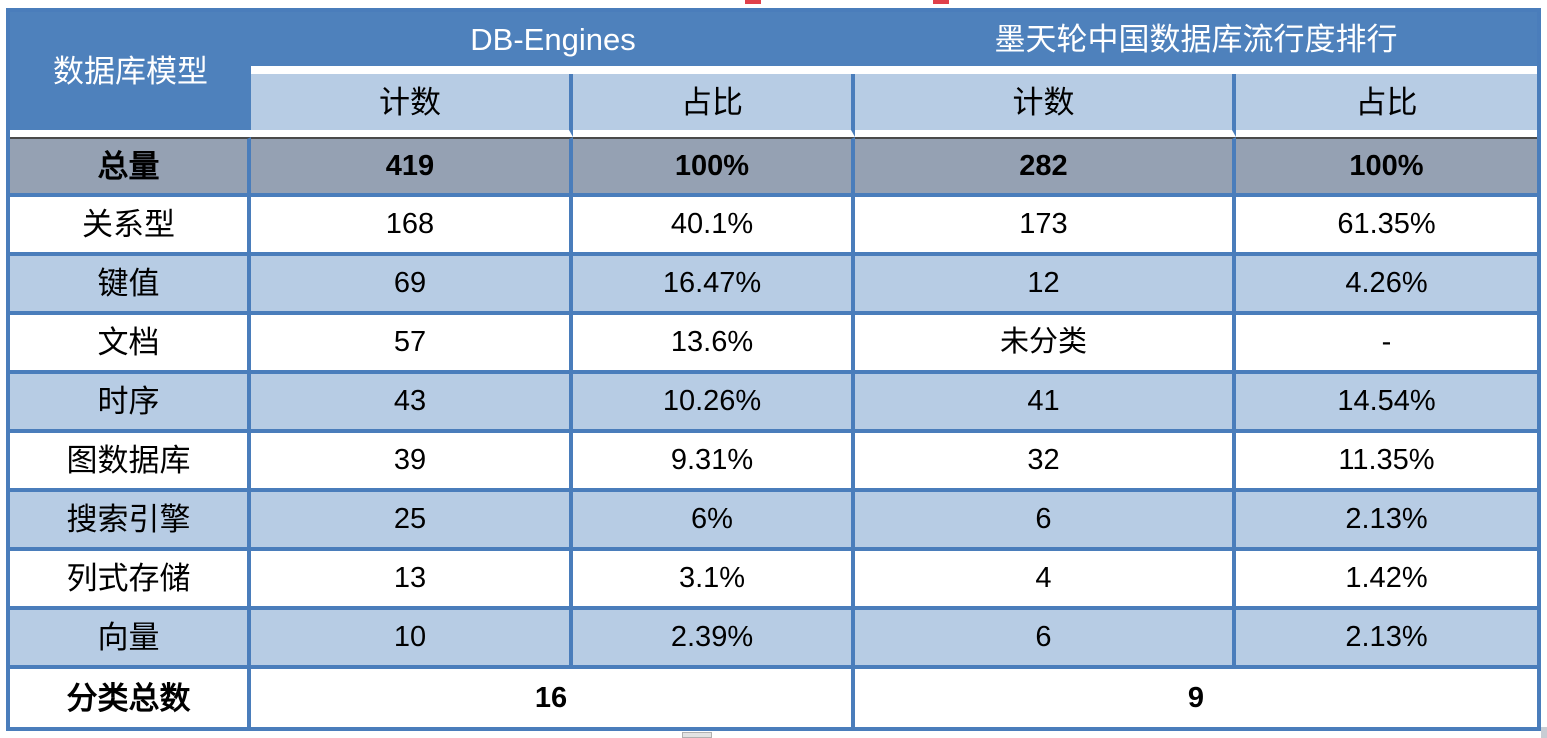 Image resolution: width=1547 pixels, height=738 pixels. What do you see at coordinates (1045, 403) in the screenshot?
I see `cell-mt-count: 41` at bounding box center [1045, 403].